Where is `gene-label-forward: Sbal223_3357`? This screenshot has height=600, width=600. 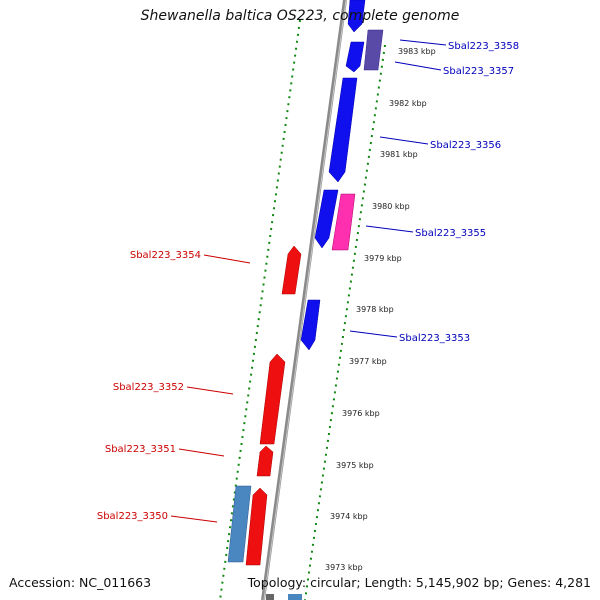 gene-label-forward: Sbal223_3357 is located at coordinates (478, 71).